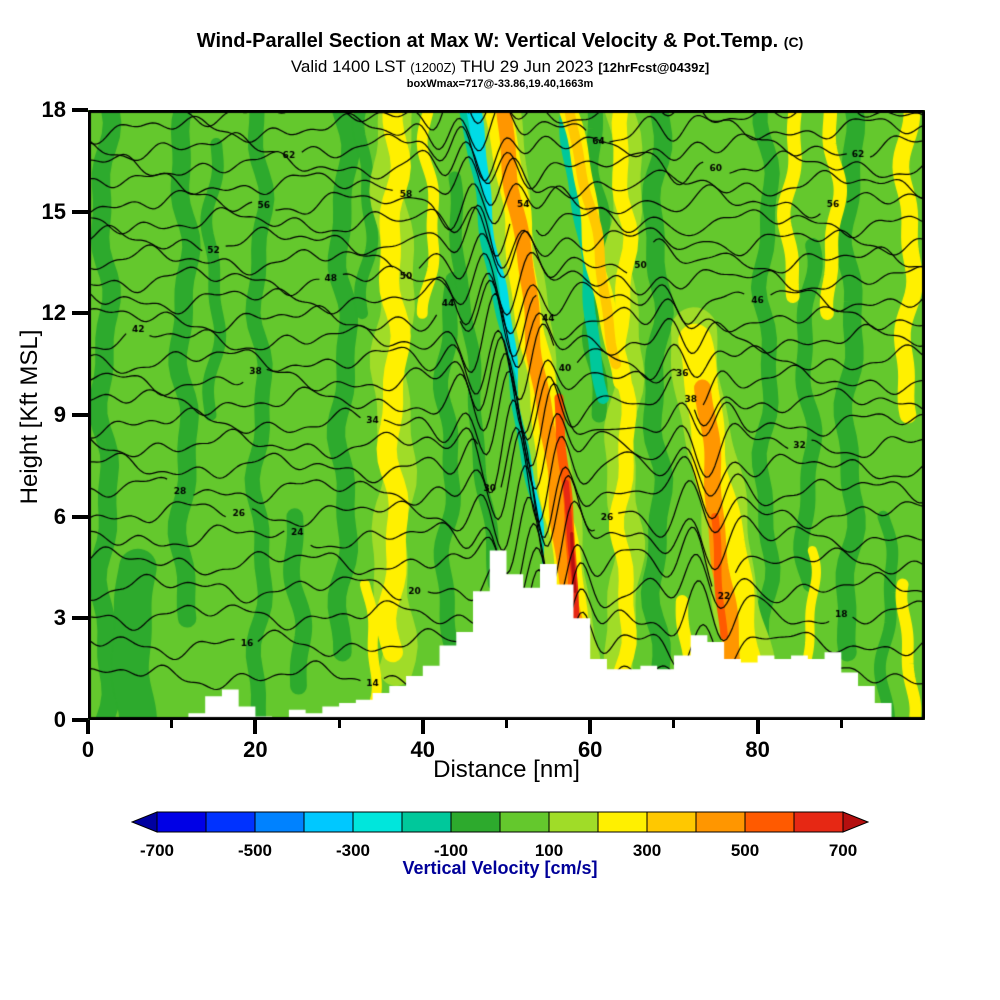  Describe the element at coordinates (451, 850) in the screenshot. I see `colorbar-tick-label: -100` at that location.